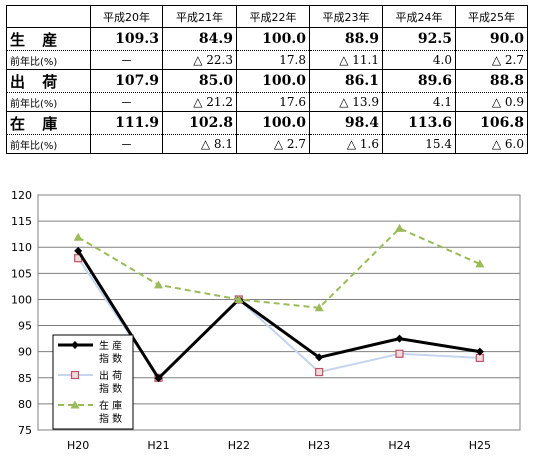  I want to click on row-label-shipment: 出 荷, so click(48, 81).